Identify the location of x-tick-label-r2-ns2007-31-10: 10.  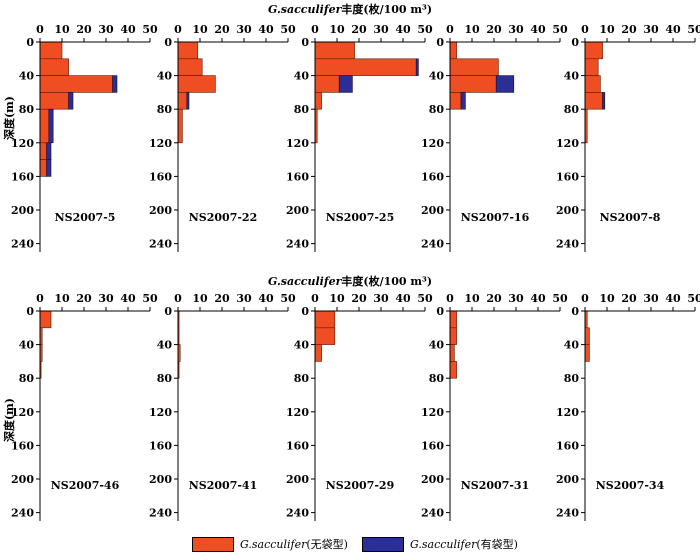
(472, 298).